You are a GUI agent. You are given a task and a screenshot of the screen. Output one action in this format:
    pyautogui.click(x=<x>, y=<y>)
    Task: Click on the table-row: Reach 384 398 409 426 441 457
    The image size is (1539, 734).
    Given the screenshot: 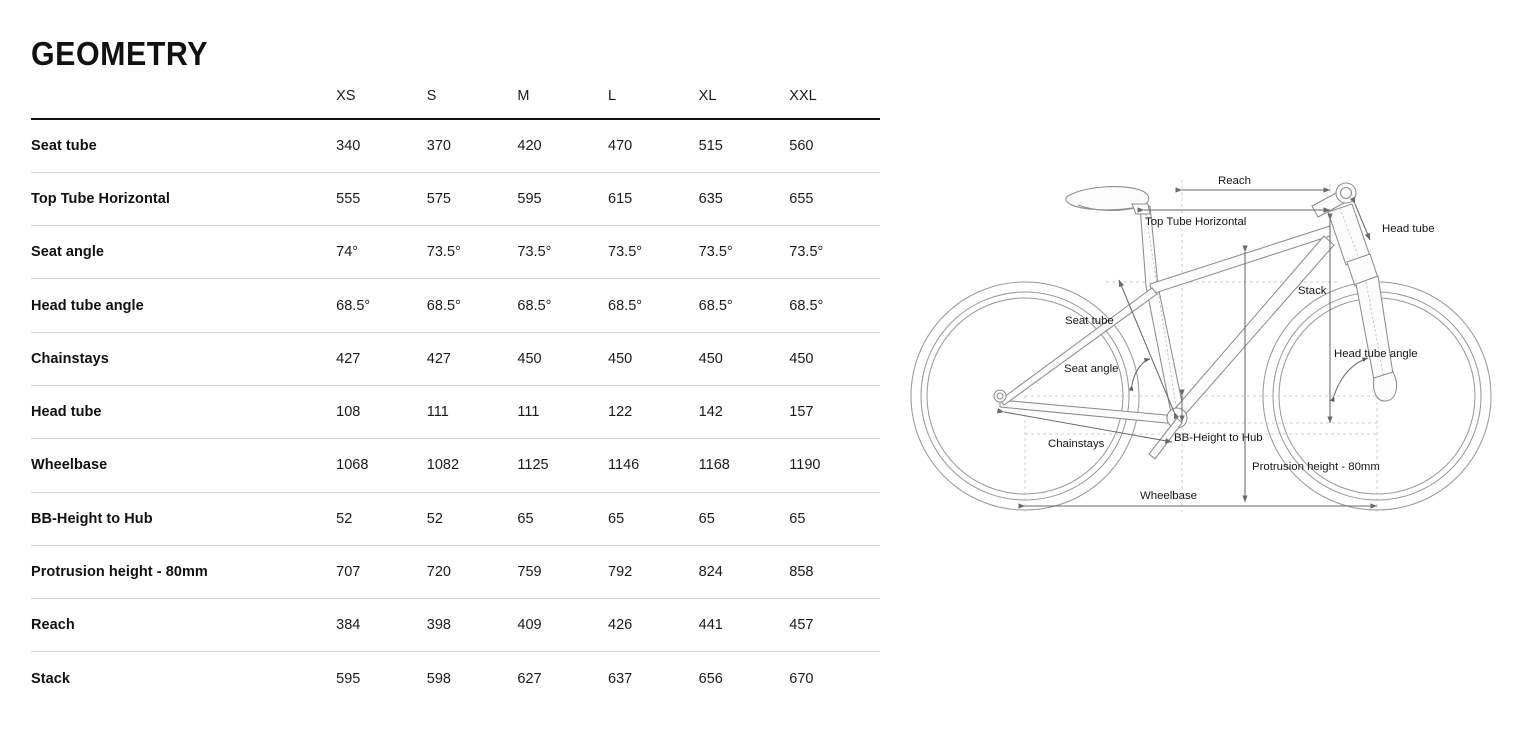 What is the action you would take?
    pyautogui.click(x=455, y=625)
    